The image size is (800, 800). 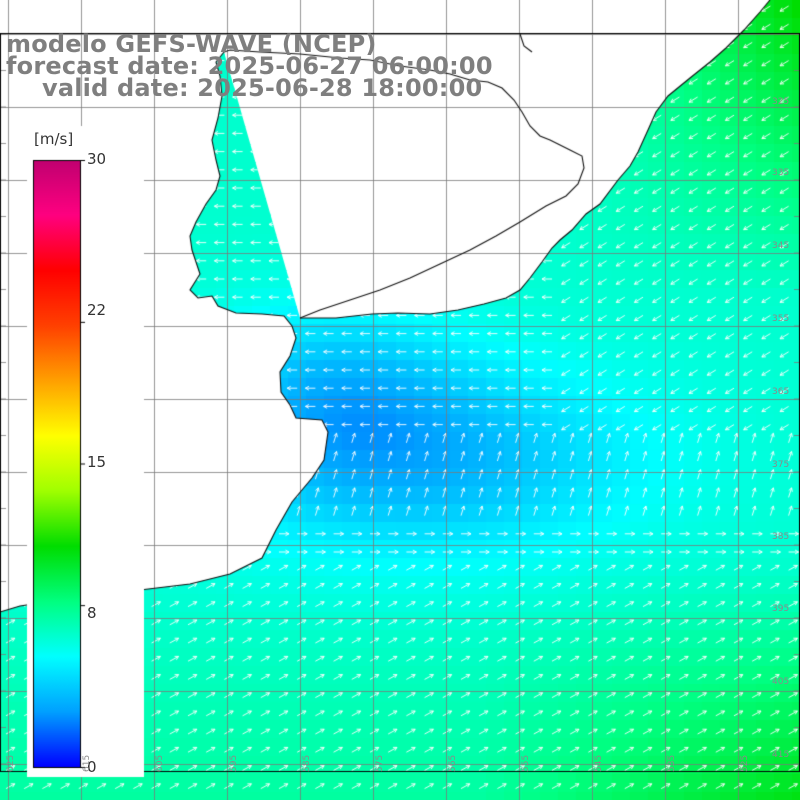 I want to click on title-model: modelo GEFS-WAVE (NCEP), so click(x=191, y=44).